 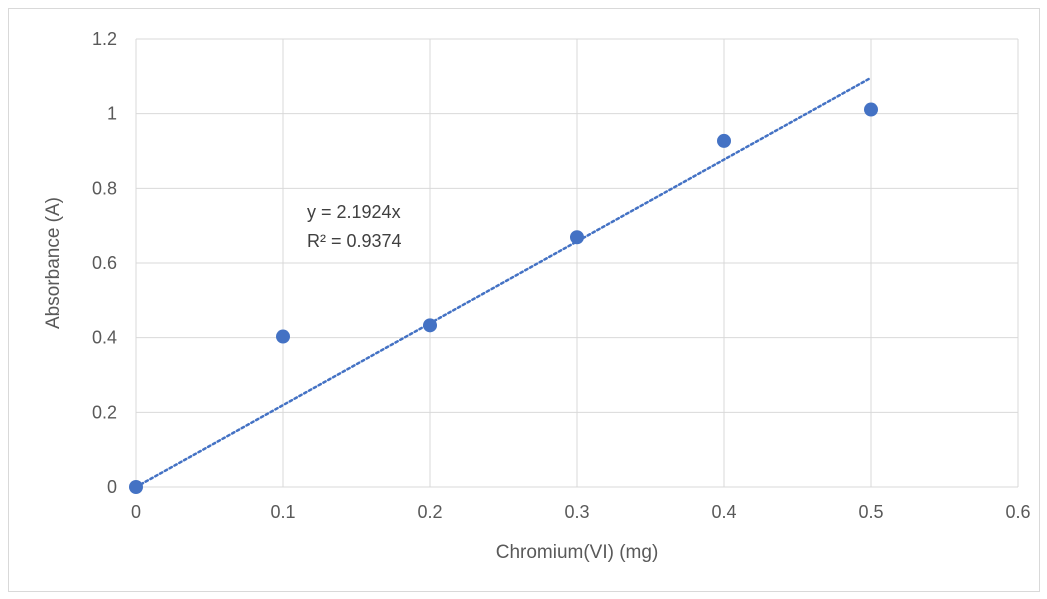 What do you see at coordinates (112, 487) in the screenshot?
I see `y-tick-label: 0` at bounding box center [112, 487].